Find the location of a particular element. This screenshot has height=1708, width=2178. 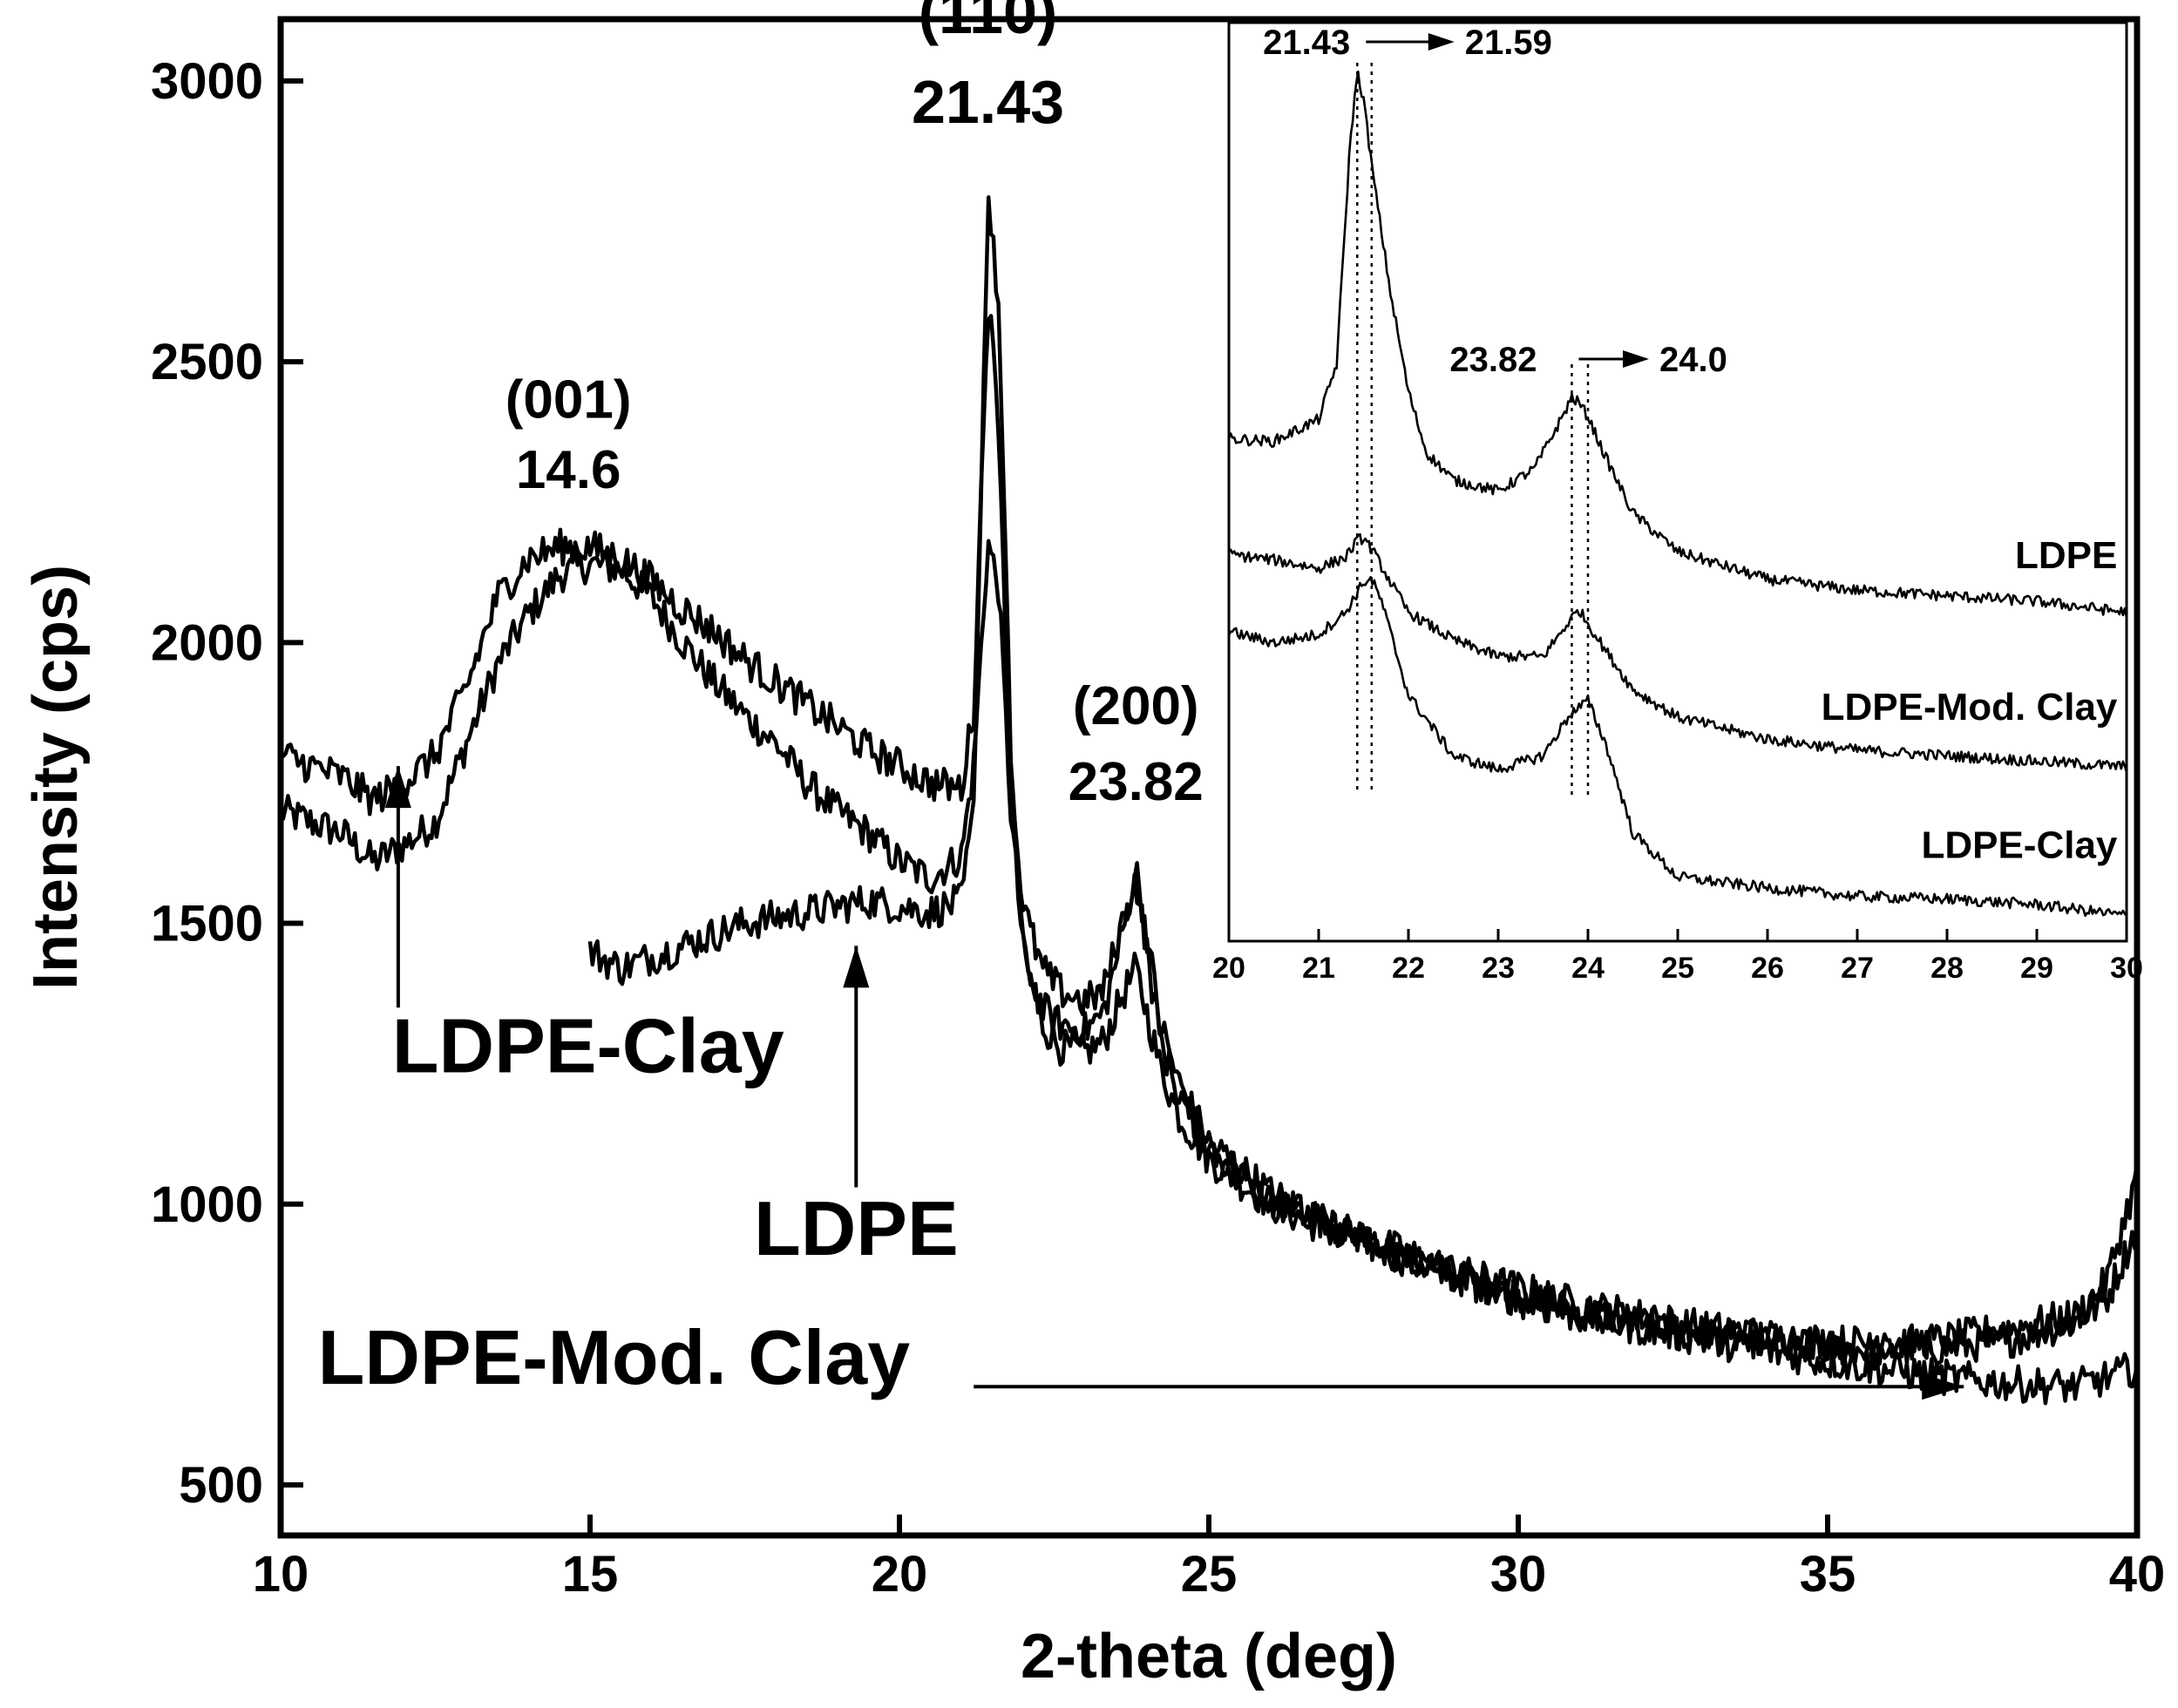

y-tick-label-500: 500 is located at coordinates (221, 1485).